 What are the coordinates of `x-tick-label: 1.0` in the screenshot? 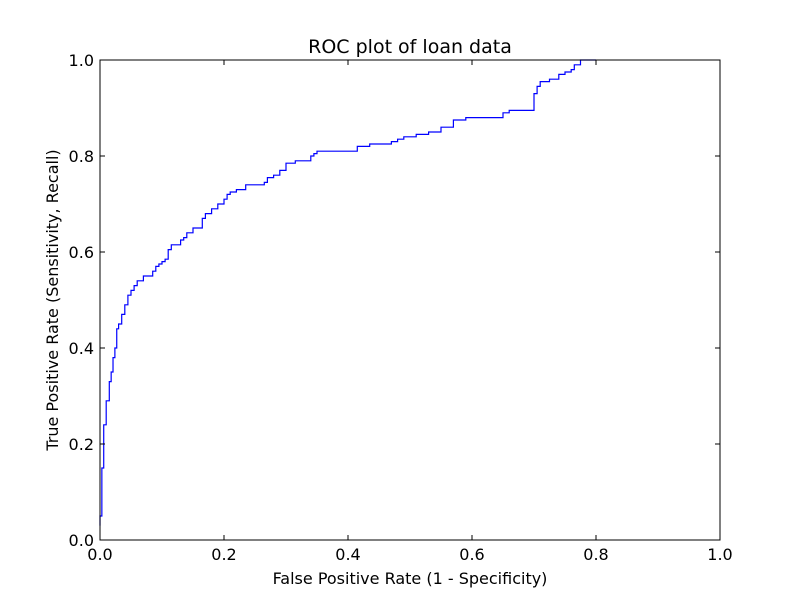 It's located at (719, 554).